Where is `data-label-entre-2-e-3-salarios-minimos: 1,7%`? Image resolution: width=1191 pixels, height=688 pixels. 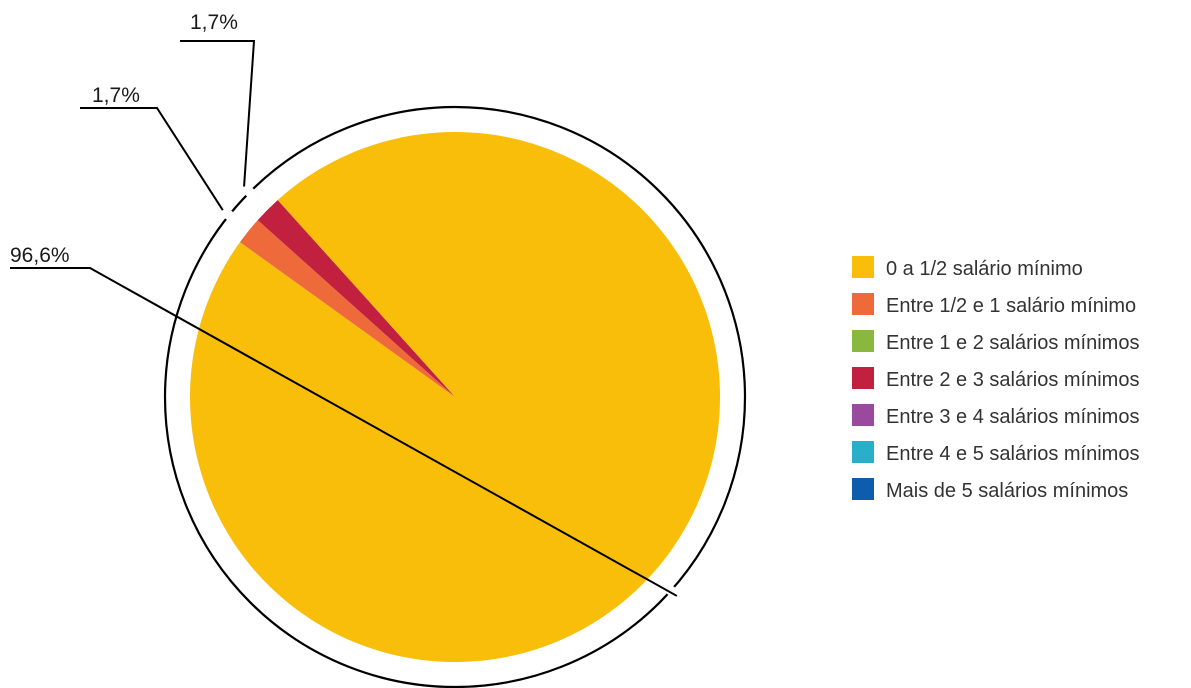
data-label-entre-2-e-3-salarios-minimos: 1,7% is located at coordinates (214, 22).